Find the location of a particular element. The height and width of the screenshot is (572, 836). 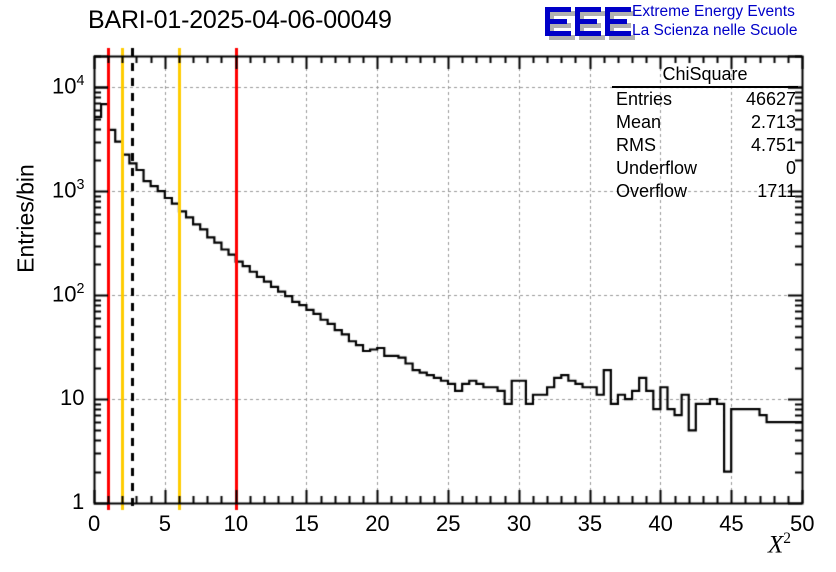

stats-row-value: 0 is located at coordinates (790, 168).